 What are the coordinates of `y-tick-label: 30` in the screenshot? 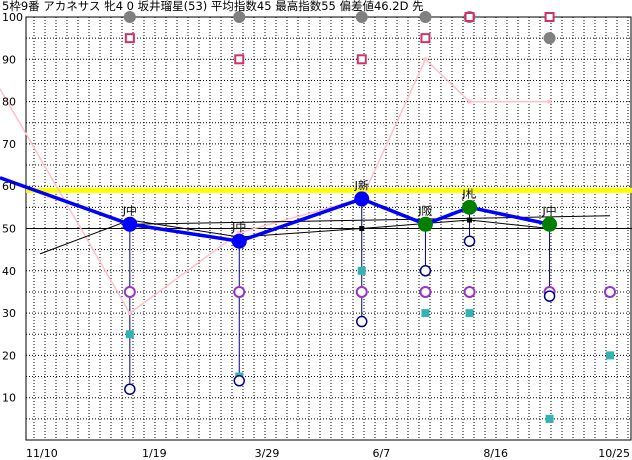 It's located at (9, 313).